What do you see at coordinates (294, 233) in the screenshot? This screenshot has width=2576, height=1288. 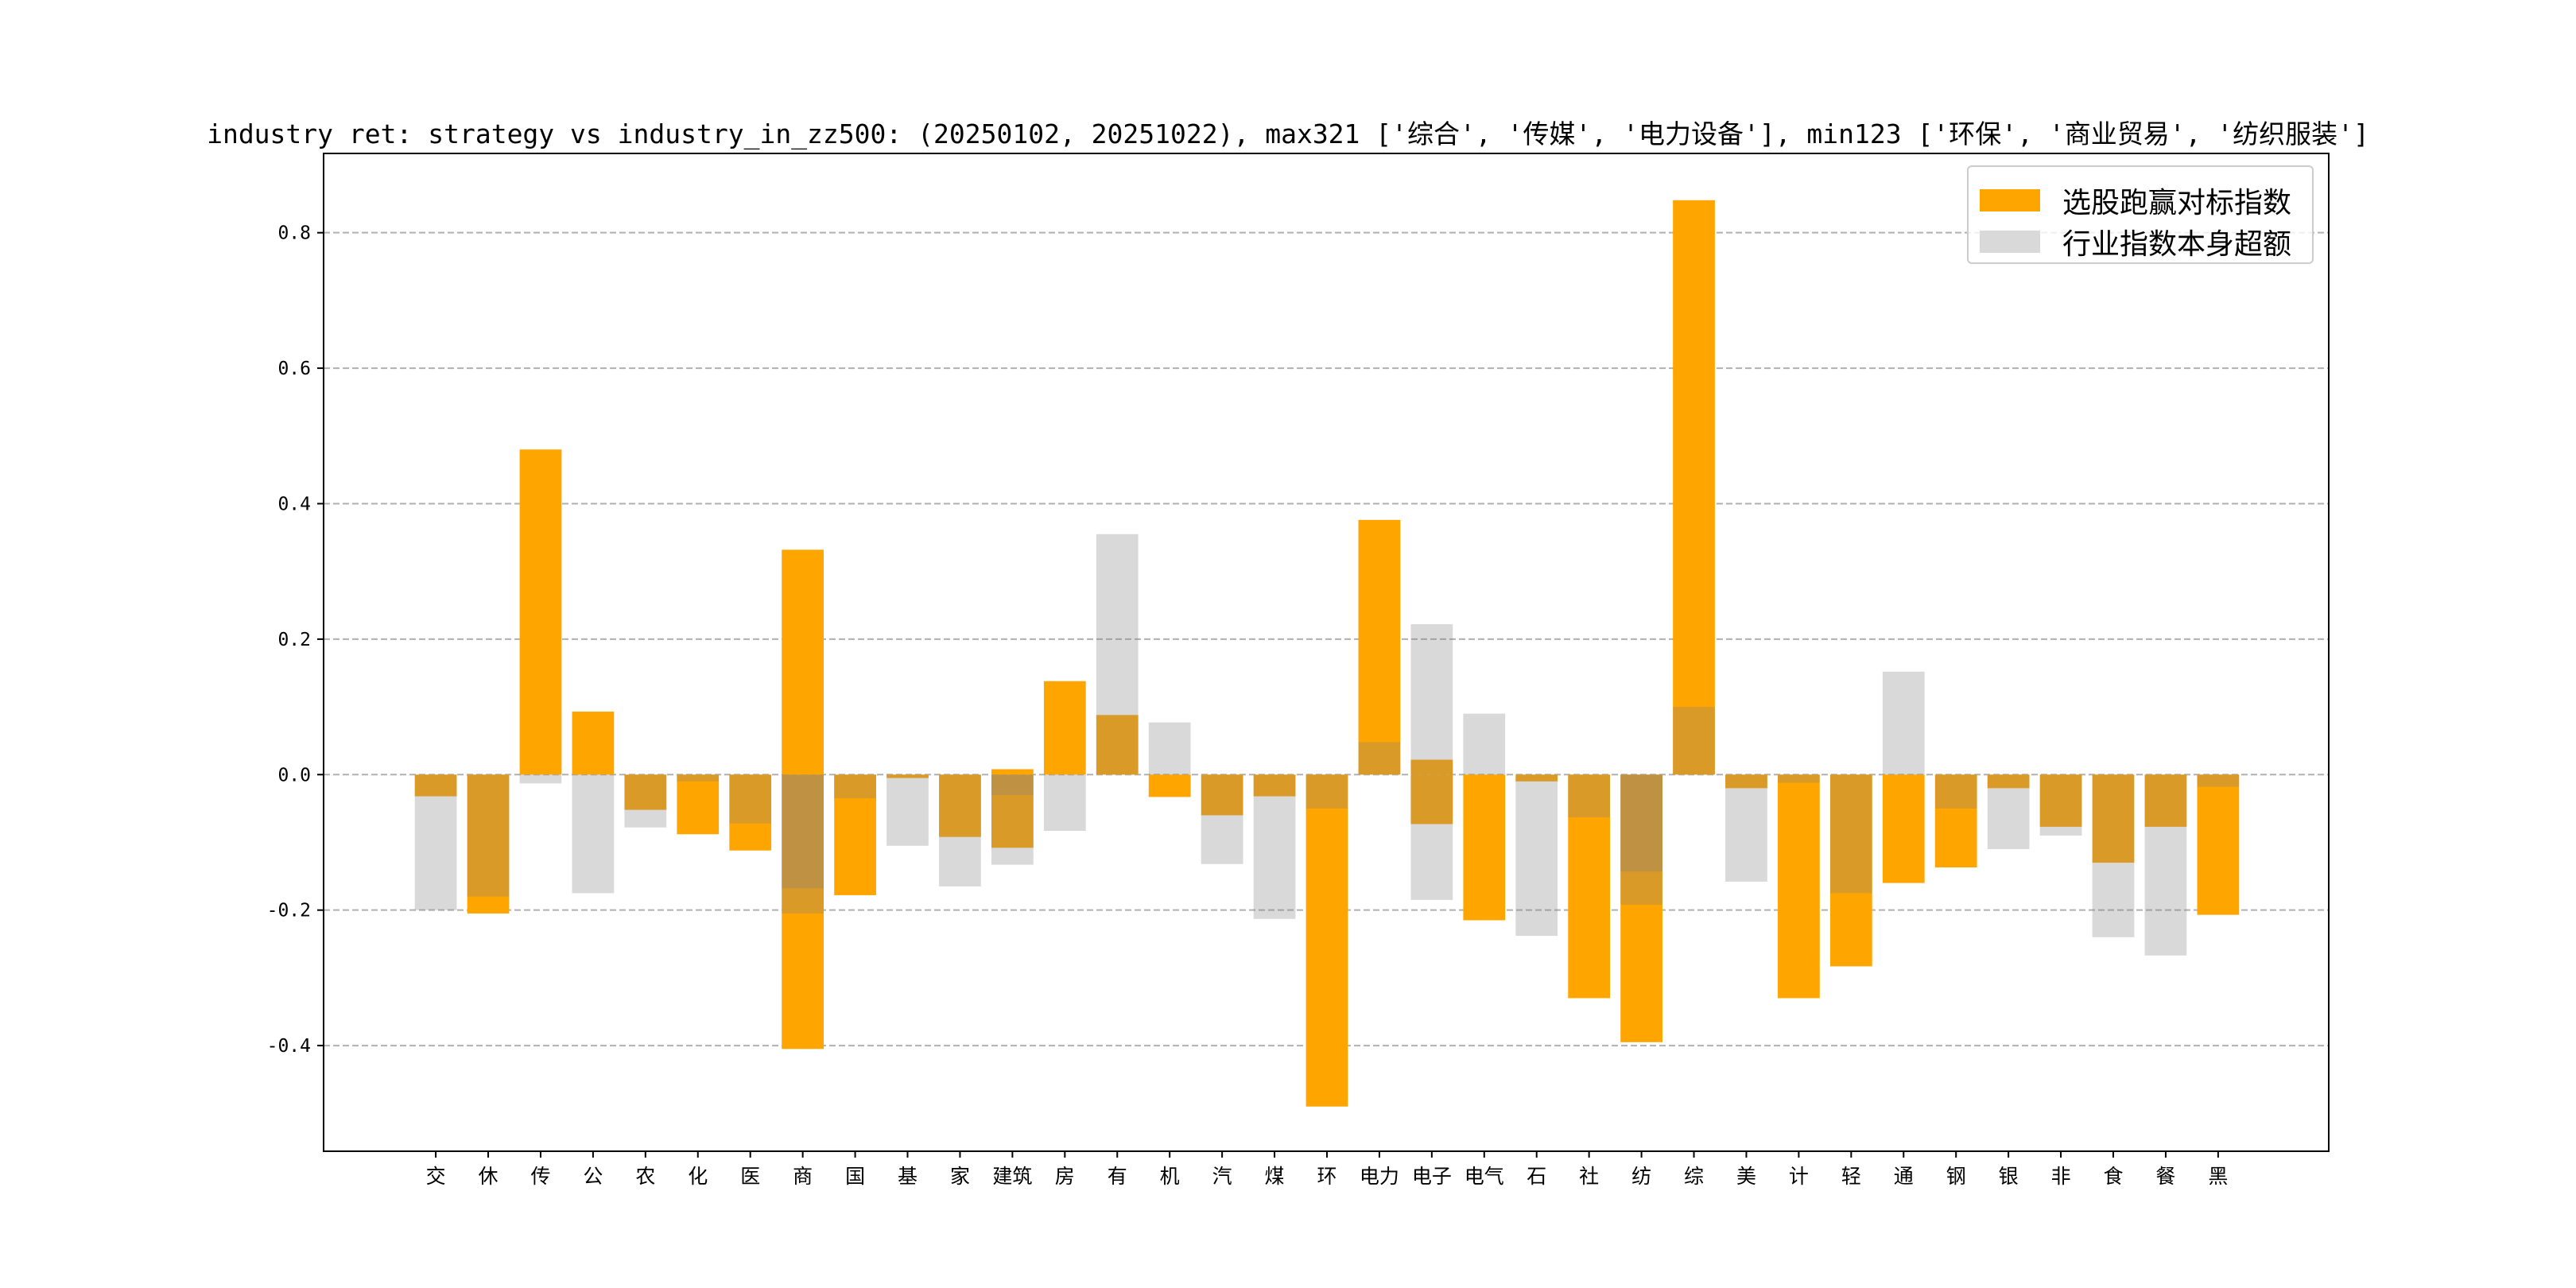 I see `y-tick-label: 0.8` at bounding box center [294, 233].